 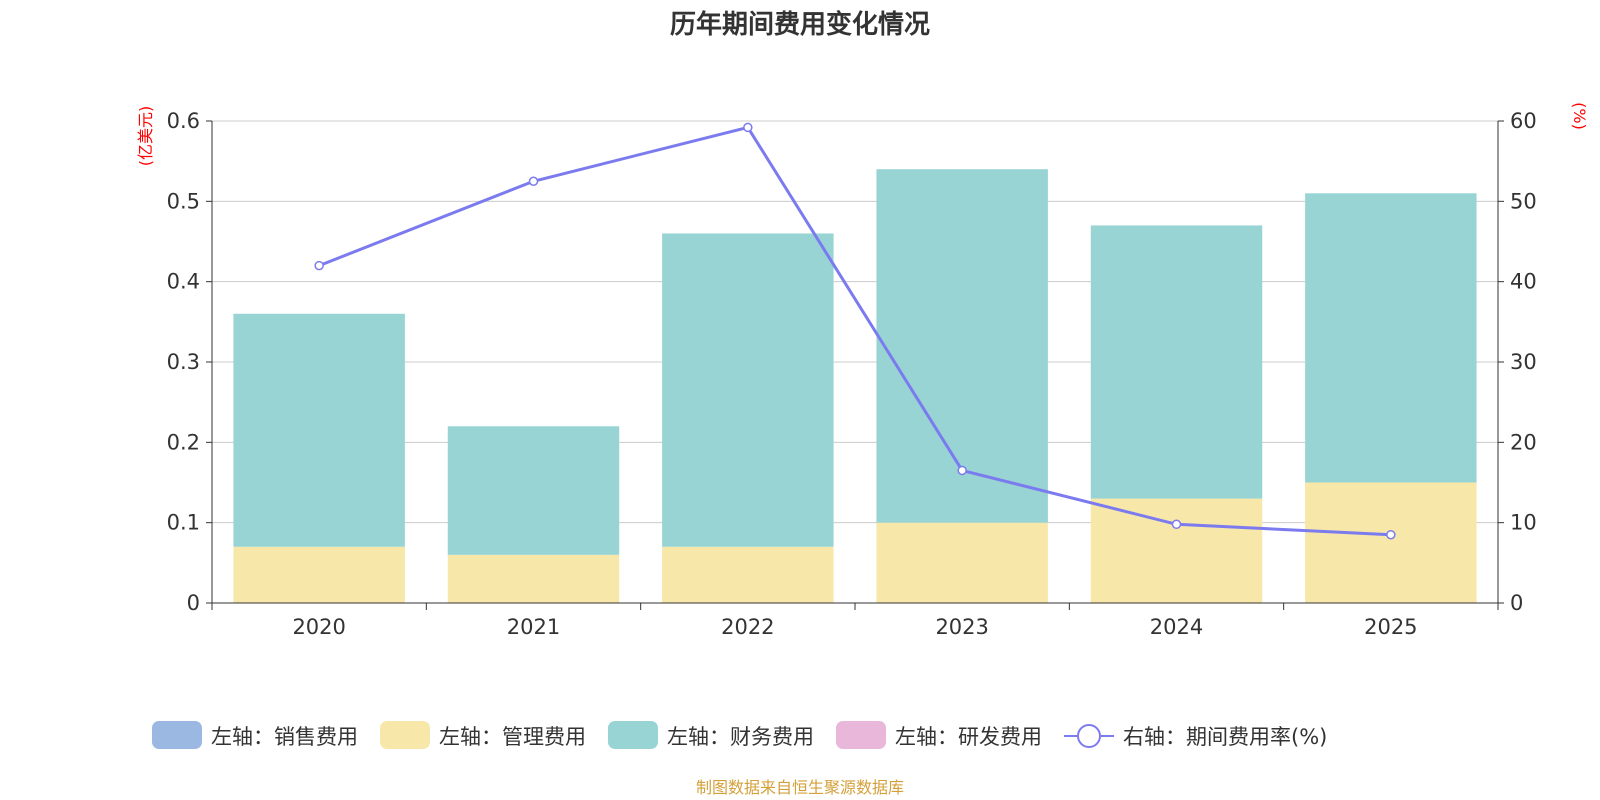 I want to click on right-tick-label: 60, so click(x=1523, y=121).